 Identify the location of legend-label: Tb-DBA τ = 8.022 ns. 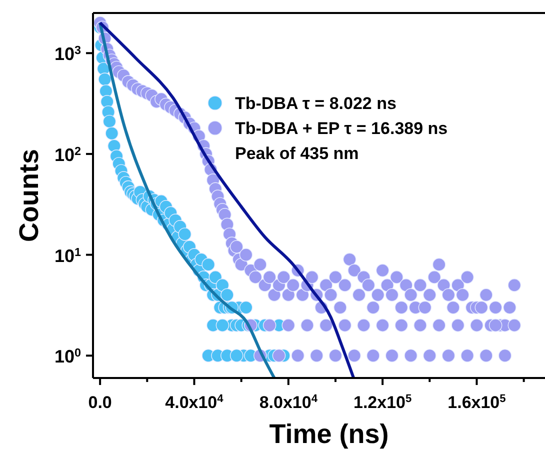
(315, 103).